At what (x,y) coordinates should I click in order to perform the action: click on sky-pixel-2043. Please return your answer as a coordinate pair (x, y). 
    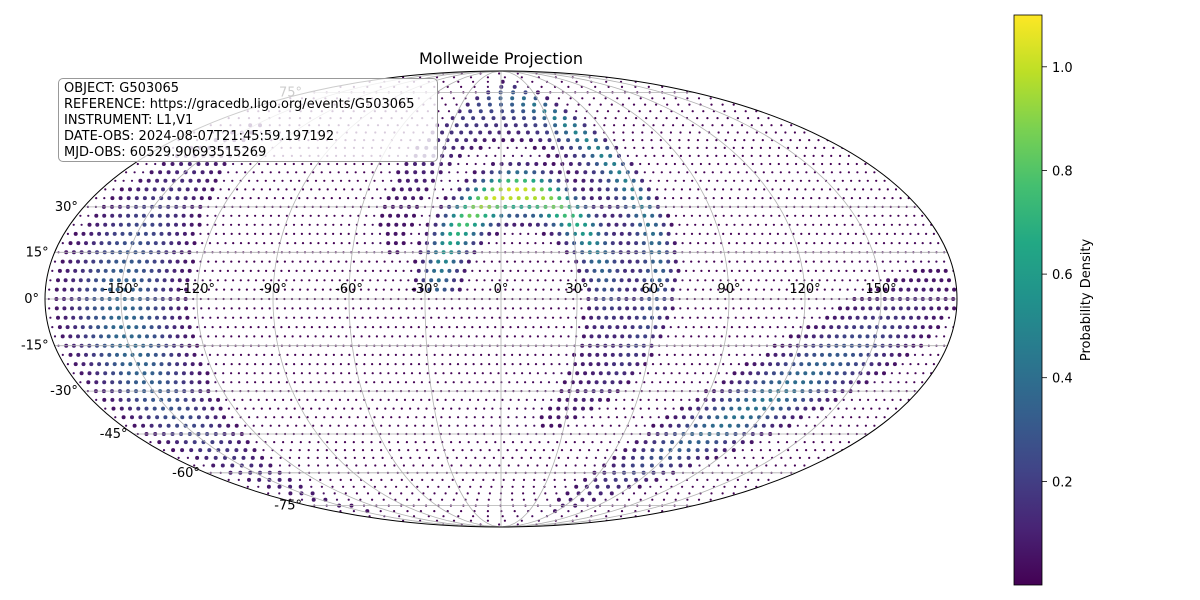
    Looking at the image, I should click on (423, 317).